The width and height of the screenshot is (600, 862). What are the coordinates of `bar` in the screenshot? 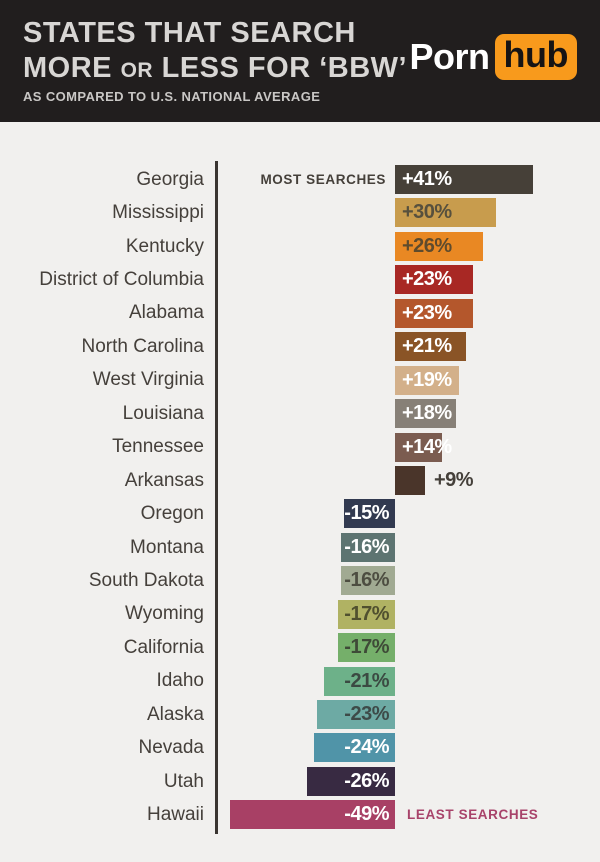 It's located at (410, 480).